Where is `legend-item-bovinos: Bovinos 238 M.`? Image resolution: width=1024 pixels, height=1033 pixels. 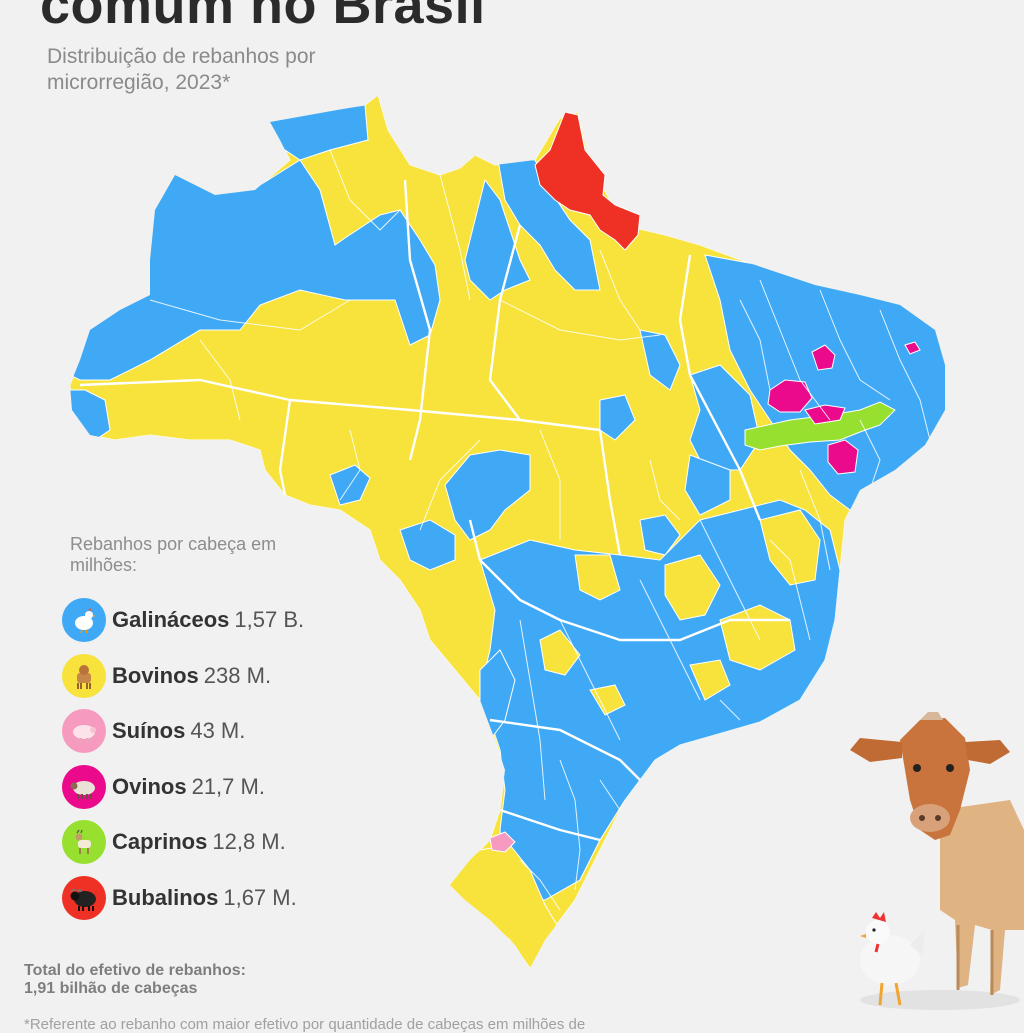
legend-item-bovinos: Bovinos 238 M. is located at coordinates (183, 675).